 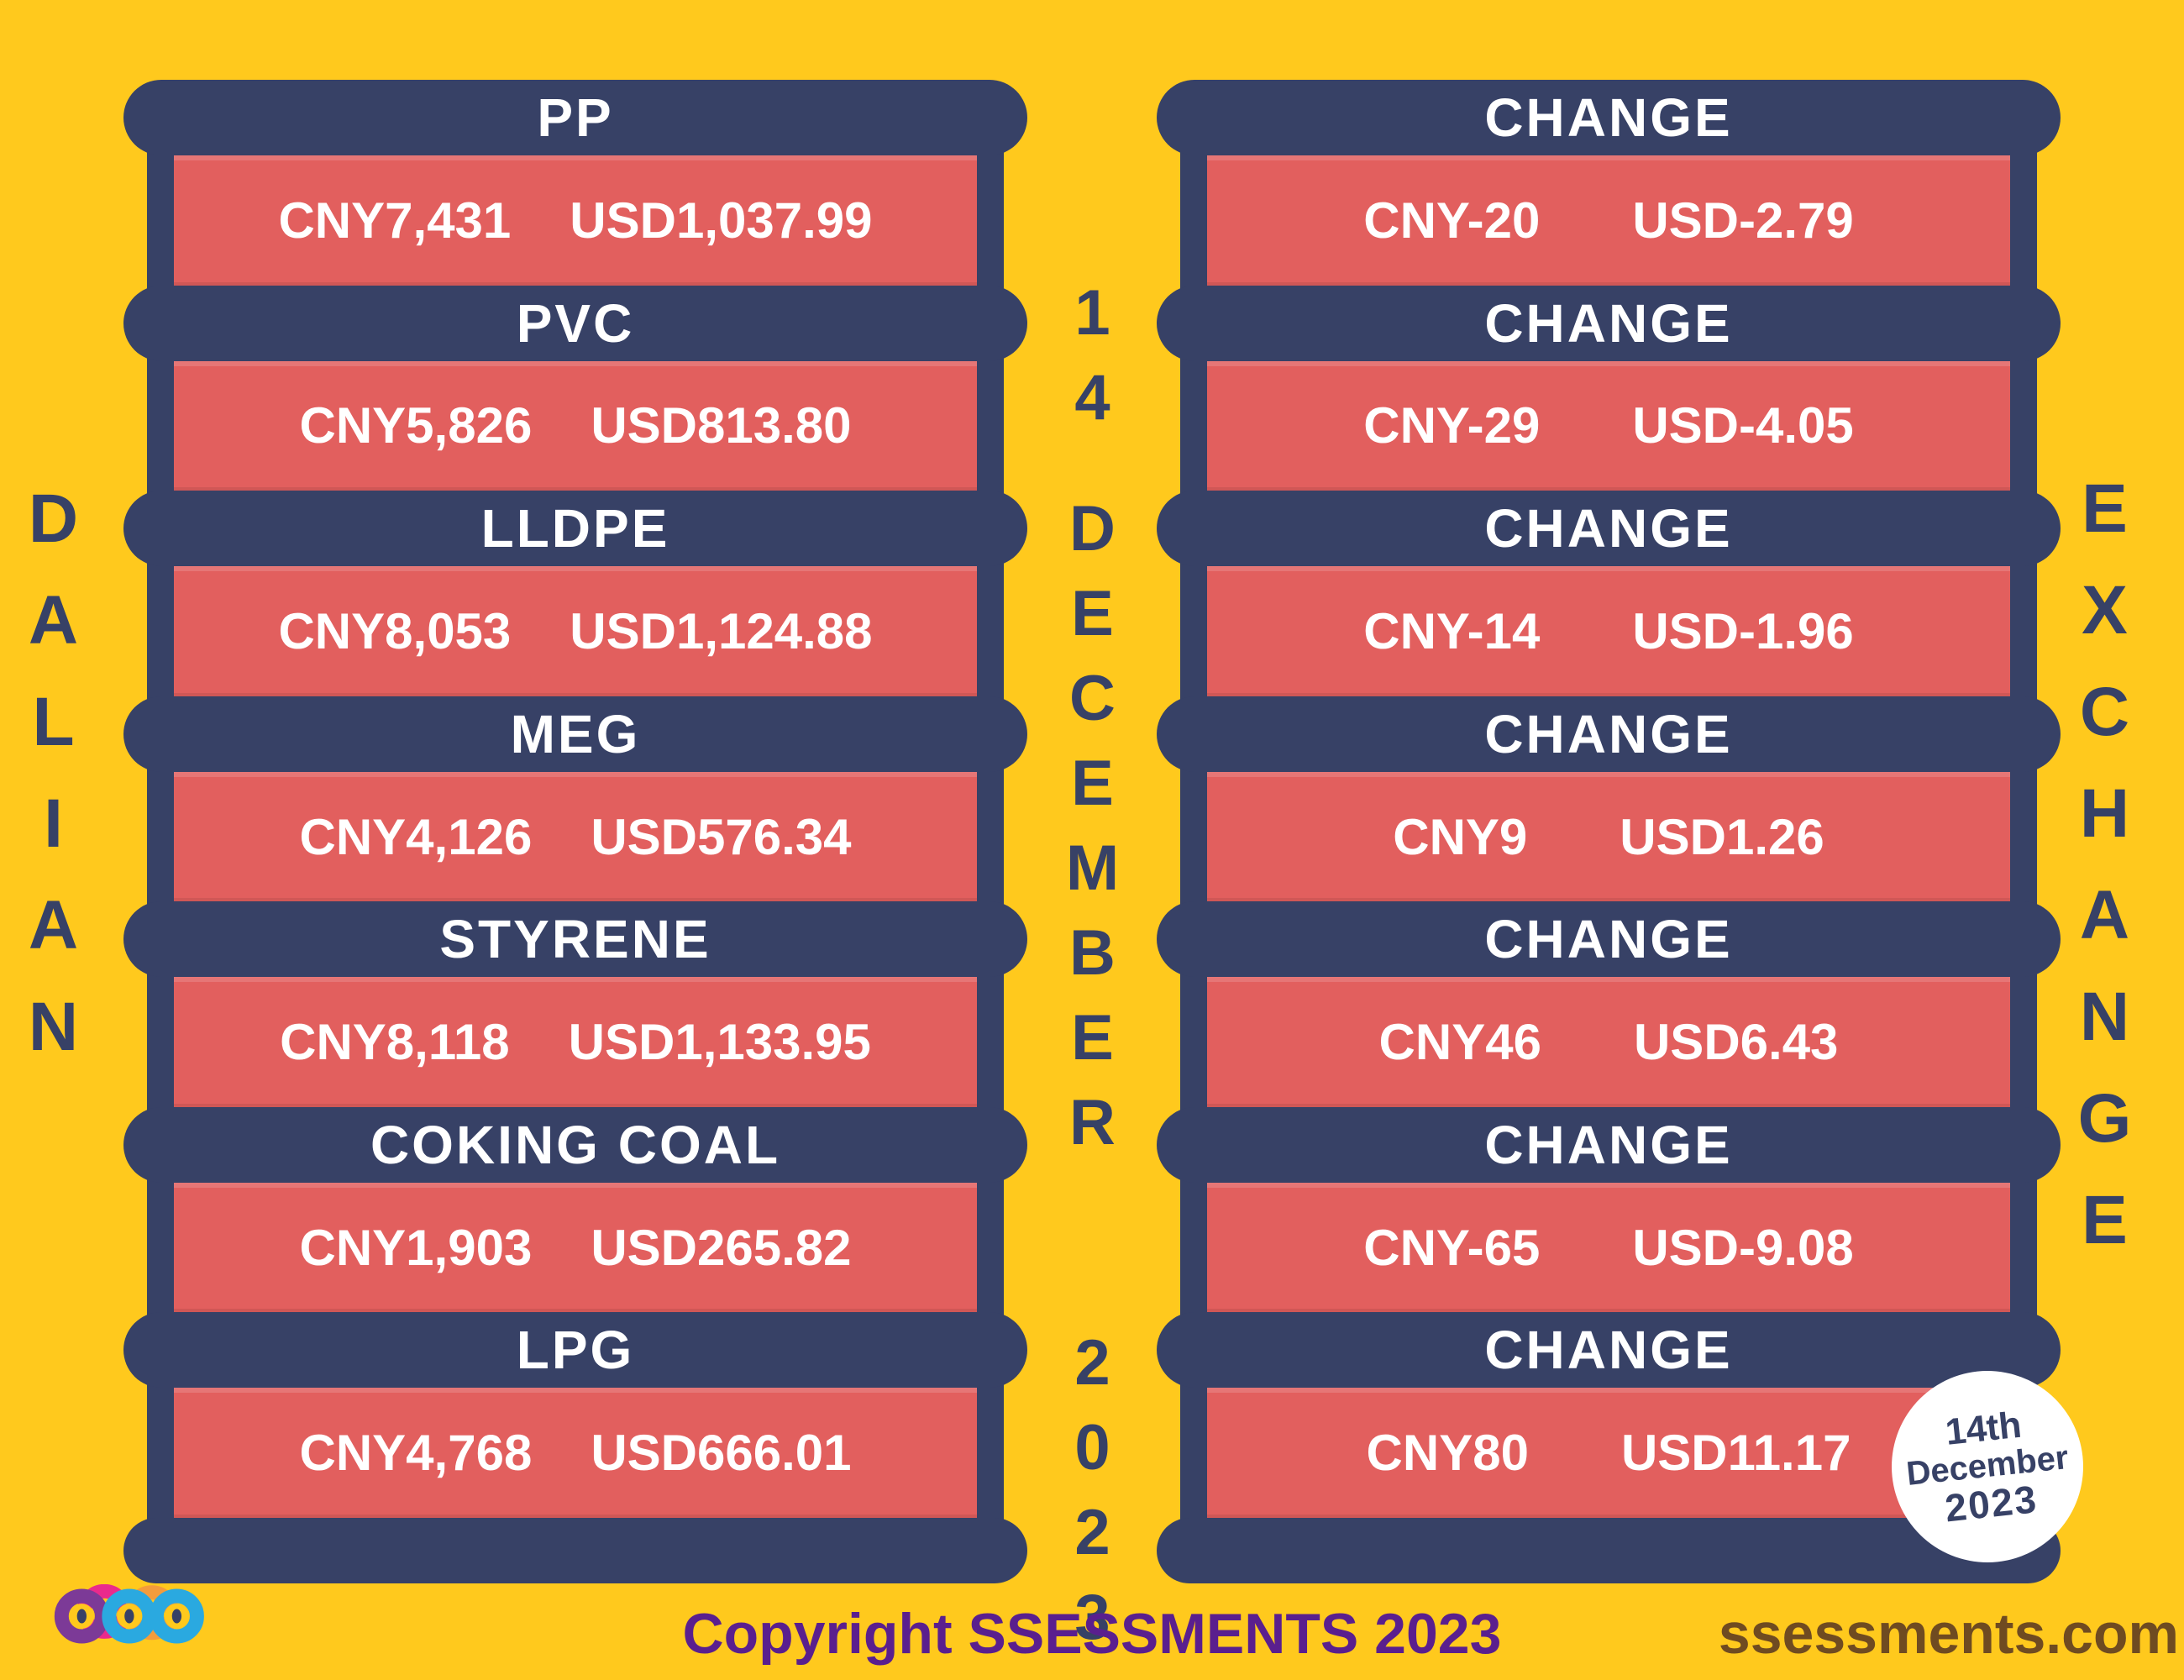 I want to click on change-value-card: CNY-65 USD-9.08, so click(x=1608, y=1247).